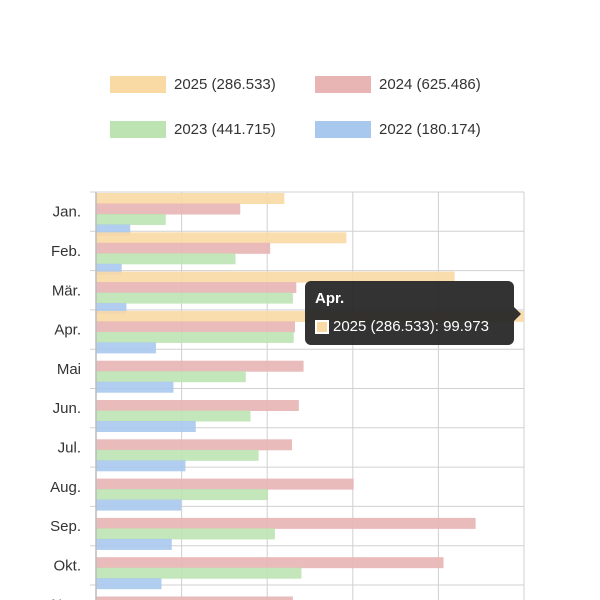  What do you see at coordinates (286, 523) in the screenshot?
I see `bar-2024-sep` at bounding box center [286, 523].